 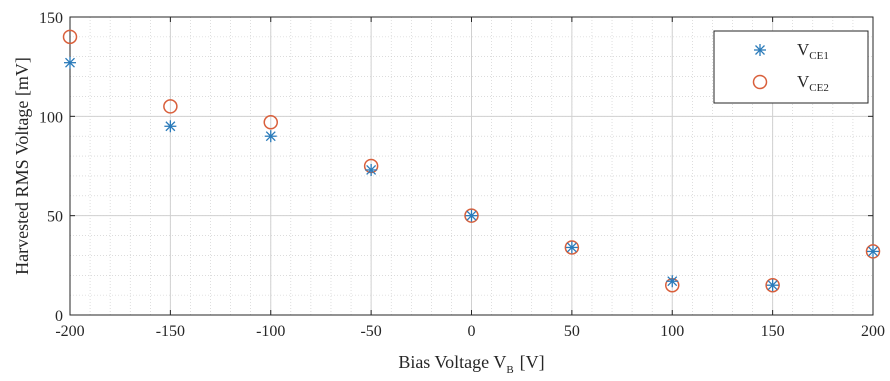 I want to click on legend-marker-ce2, so click(x=760, y=82).